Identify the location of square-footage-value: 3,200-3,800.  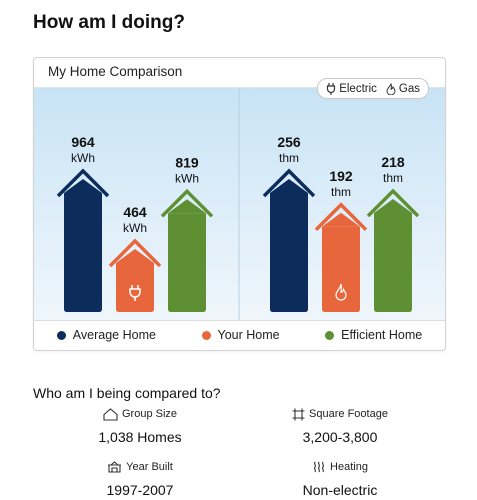
(340, 437).